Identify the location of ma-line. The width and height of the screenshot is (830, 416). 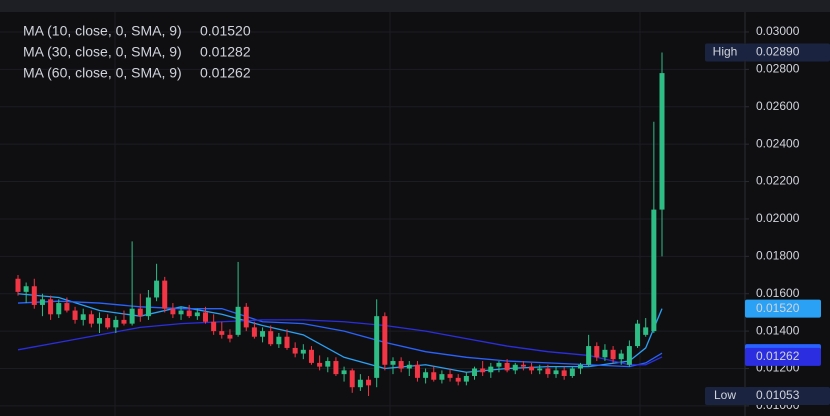
(340, 334).